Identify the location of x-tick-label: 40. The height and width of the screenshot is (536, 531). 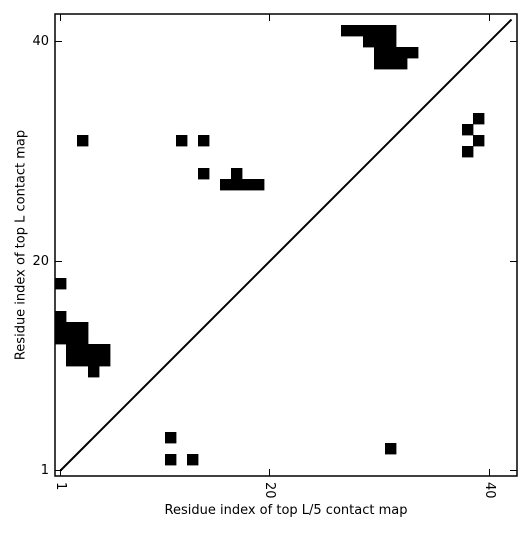
(489, 490).